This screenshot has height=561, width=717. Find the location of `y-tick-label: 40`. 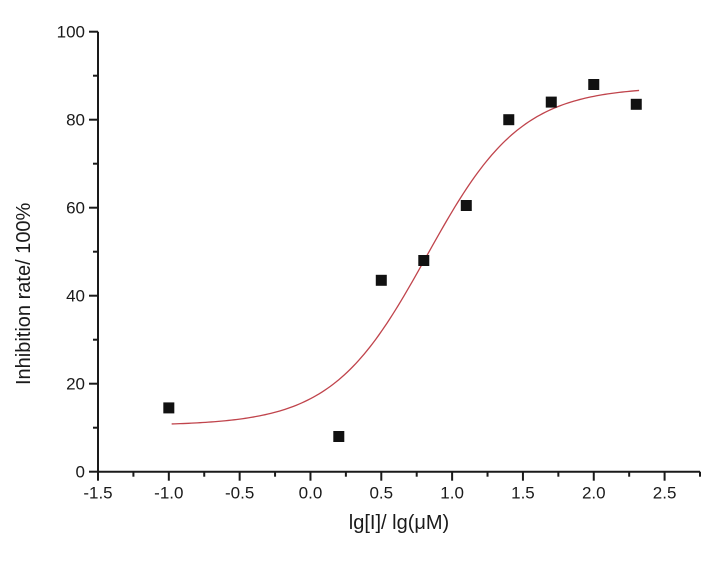

y-tick-label: 40 is located at coordinates (75, 296).